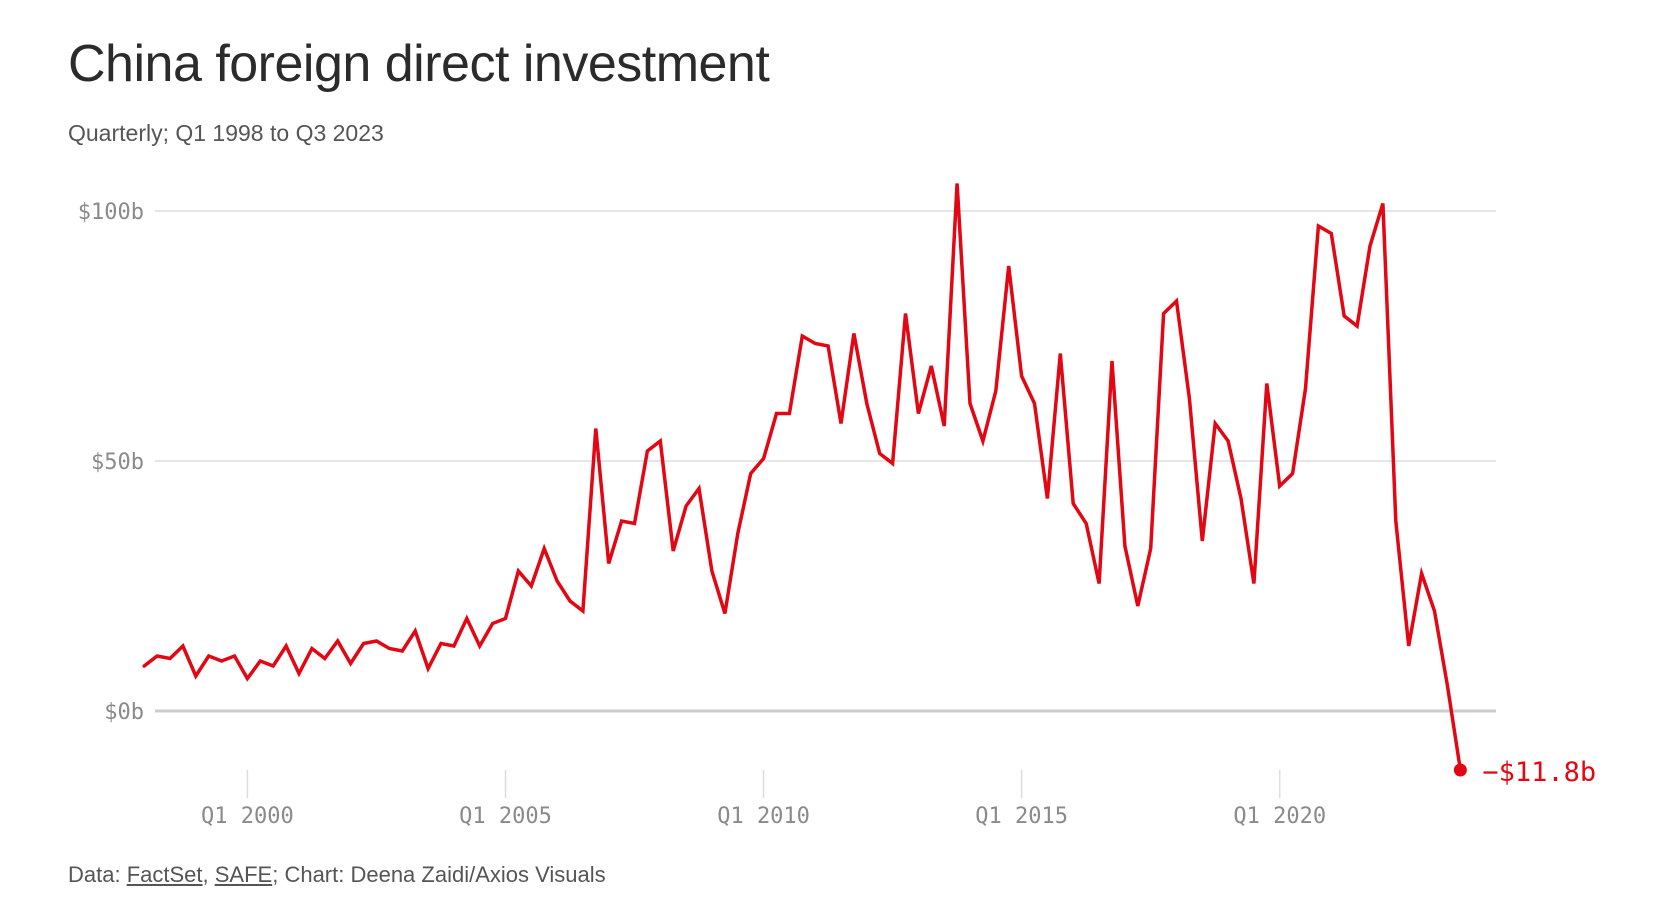  I want to click on footer-credit: ; Chart: Deena Zaidi/Axios Visuals, so click(439, 874).